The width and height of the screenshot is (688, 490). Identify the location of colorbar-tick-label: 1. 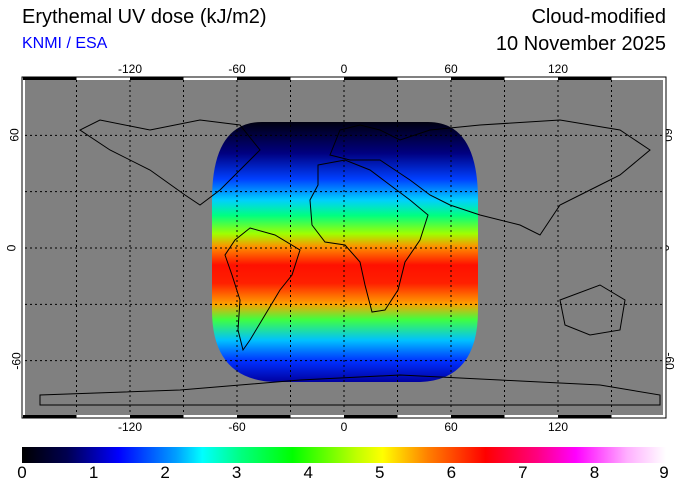
(93, 472).